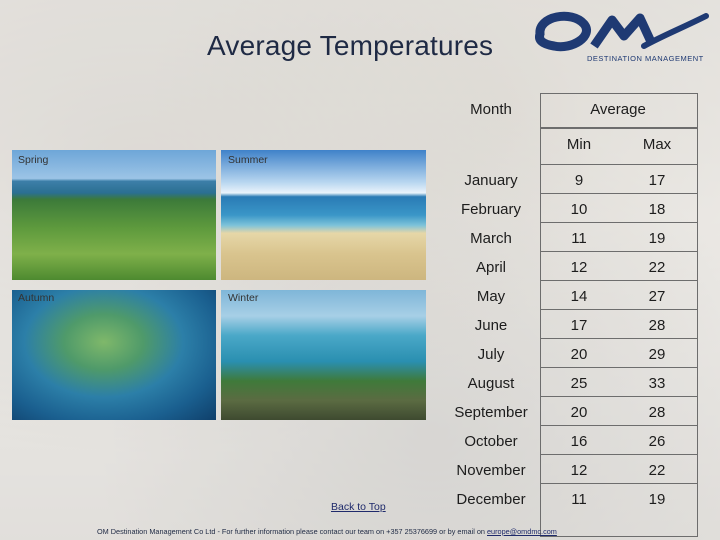 This screenshot has height=540, width=720. I want to click on cell-min: 14, so click(579, 296).